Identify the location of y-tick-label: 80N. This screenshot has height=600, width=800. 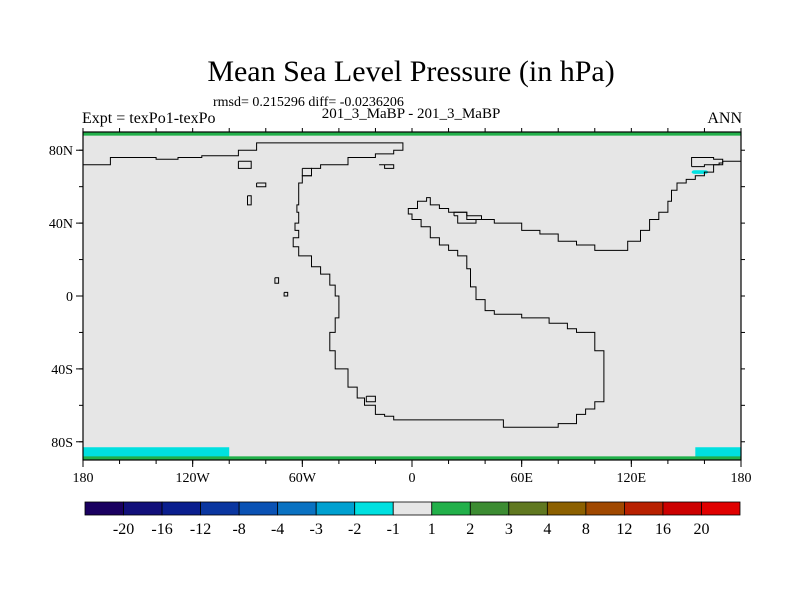
(61, 151).